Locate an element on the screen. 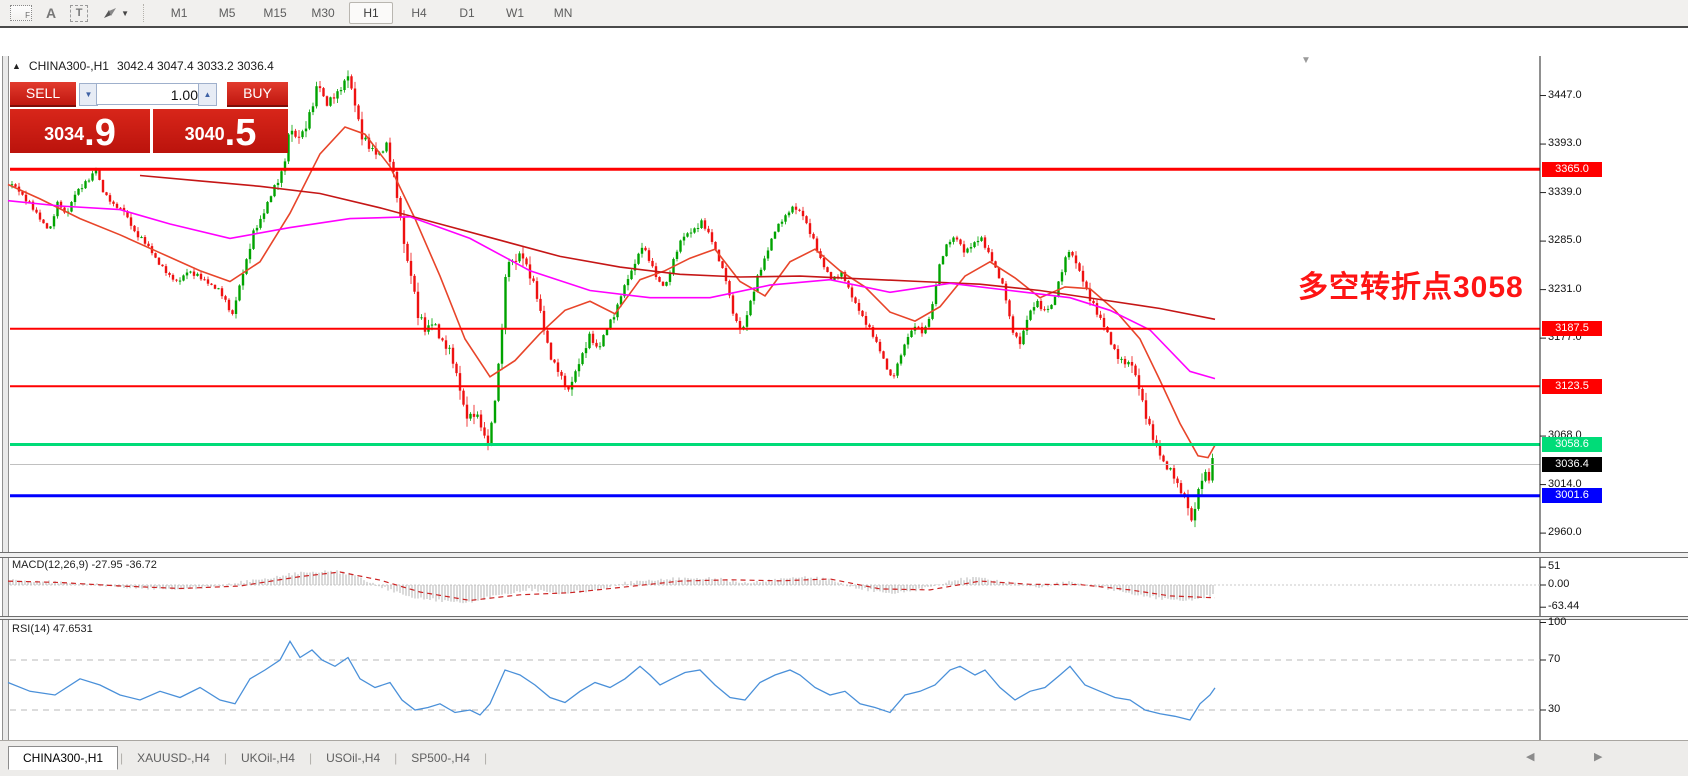 The width and height of the screenshot is (1688, 776). price-axis-tick: 3393.0 is located at coordinates (1565, 143).